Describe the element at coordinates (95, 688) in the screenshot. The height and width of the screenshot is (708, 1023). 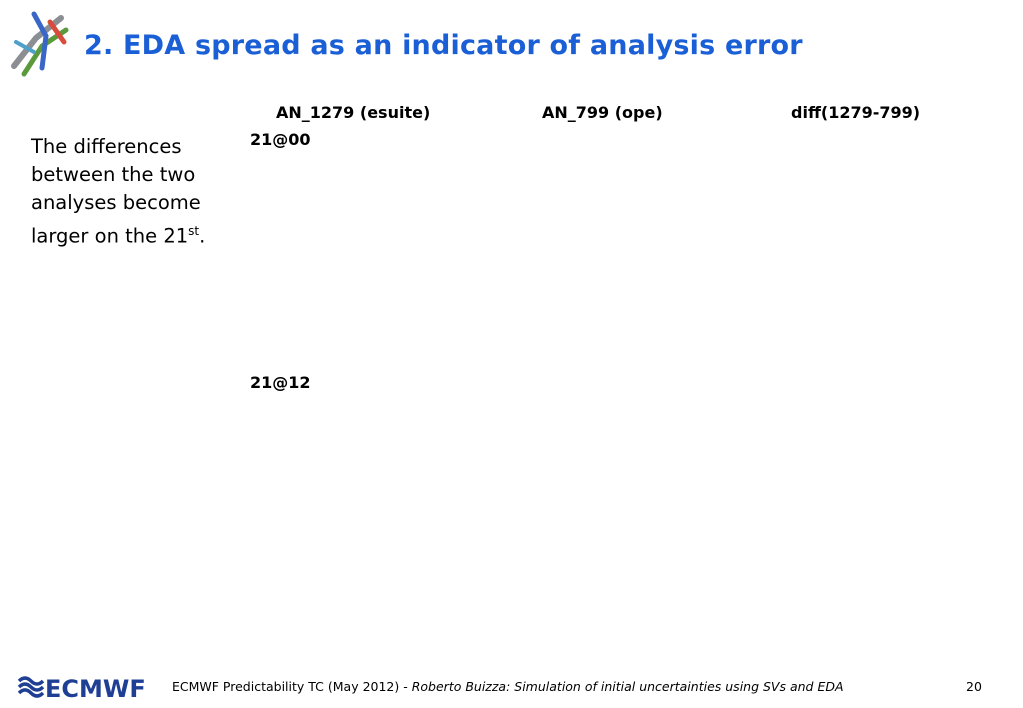
I see `svg-text: ECMWF` at that location.